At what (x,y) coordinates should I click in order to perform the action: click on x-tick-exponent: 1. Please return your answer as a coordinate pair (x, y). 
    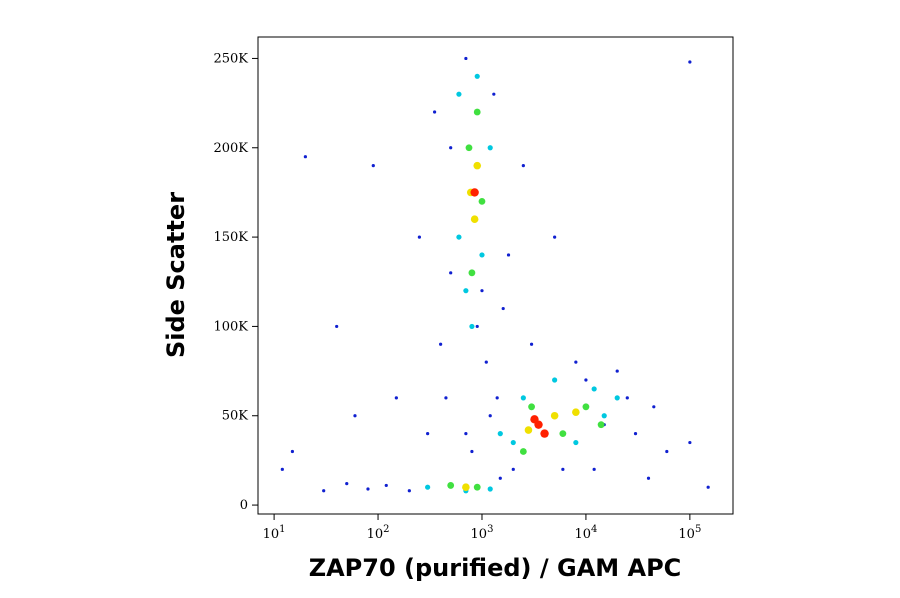
    Looking at the image, I should click on (282, 529).